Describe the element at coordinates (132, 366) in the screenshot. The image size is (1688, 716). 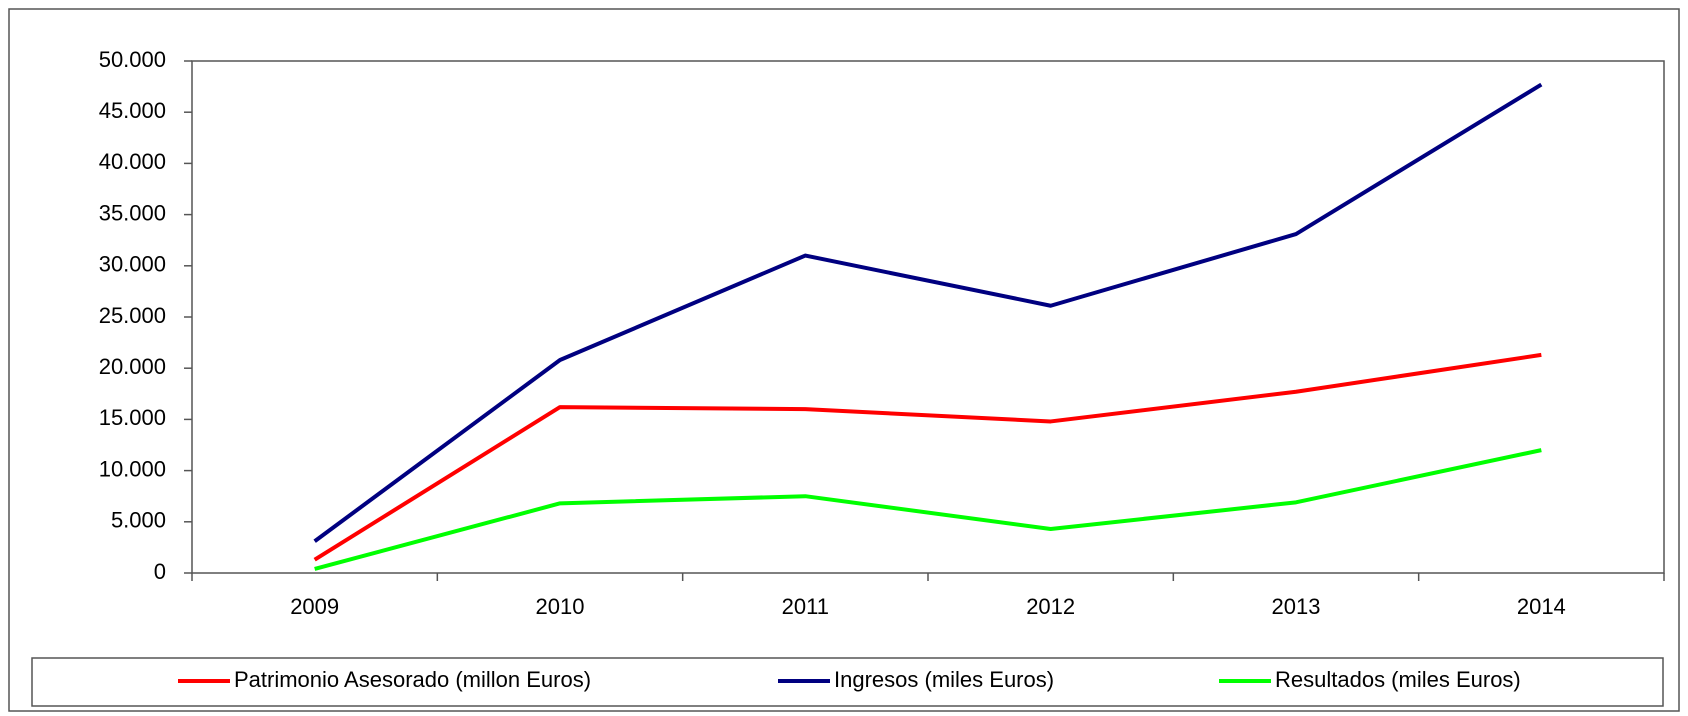
I see `y-tick-label: 20.000` at that location.